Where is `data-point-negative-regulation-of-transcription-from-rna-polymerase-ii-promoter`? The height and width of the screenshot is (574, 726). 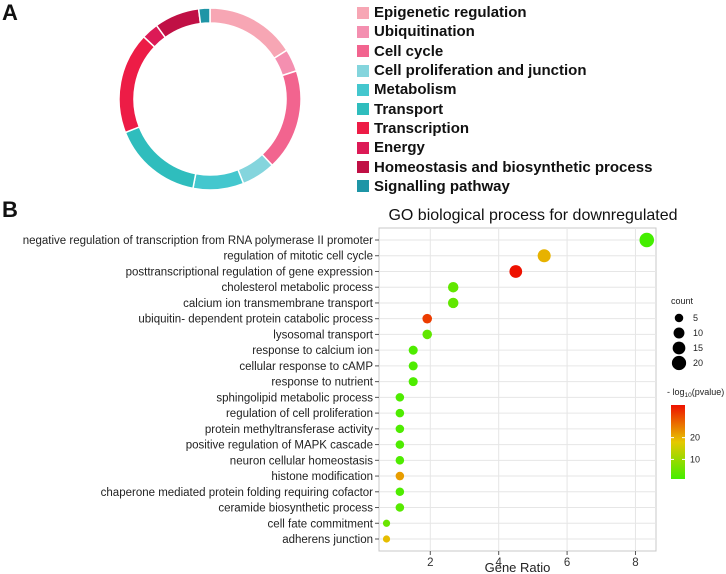
data-point-negative-regulation-of-transcription-from-rna-polymerase-ii-promoter is located at coordinates (647, 240).